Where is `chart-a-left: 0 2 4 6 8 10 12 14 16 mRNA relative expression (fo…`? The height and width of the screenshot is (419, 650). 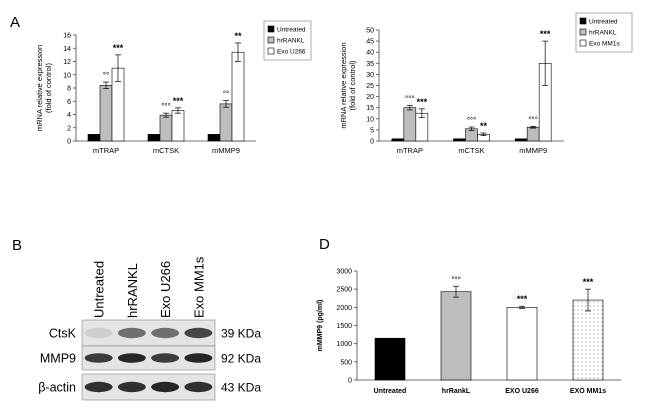 chart-a-left: 0 2 4 6 8 10 12 14 16 mRNA relative expression (fo… is located at coordinates (173, 87).